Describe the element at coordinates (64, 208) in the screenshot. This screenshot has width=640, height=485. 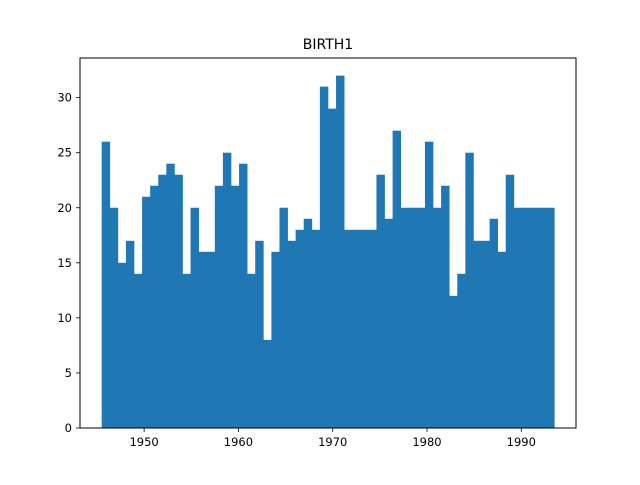
I see `y-tick-label: 20` at that location.